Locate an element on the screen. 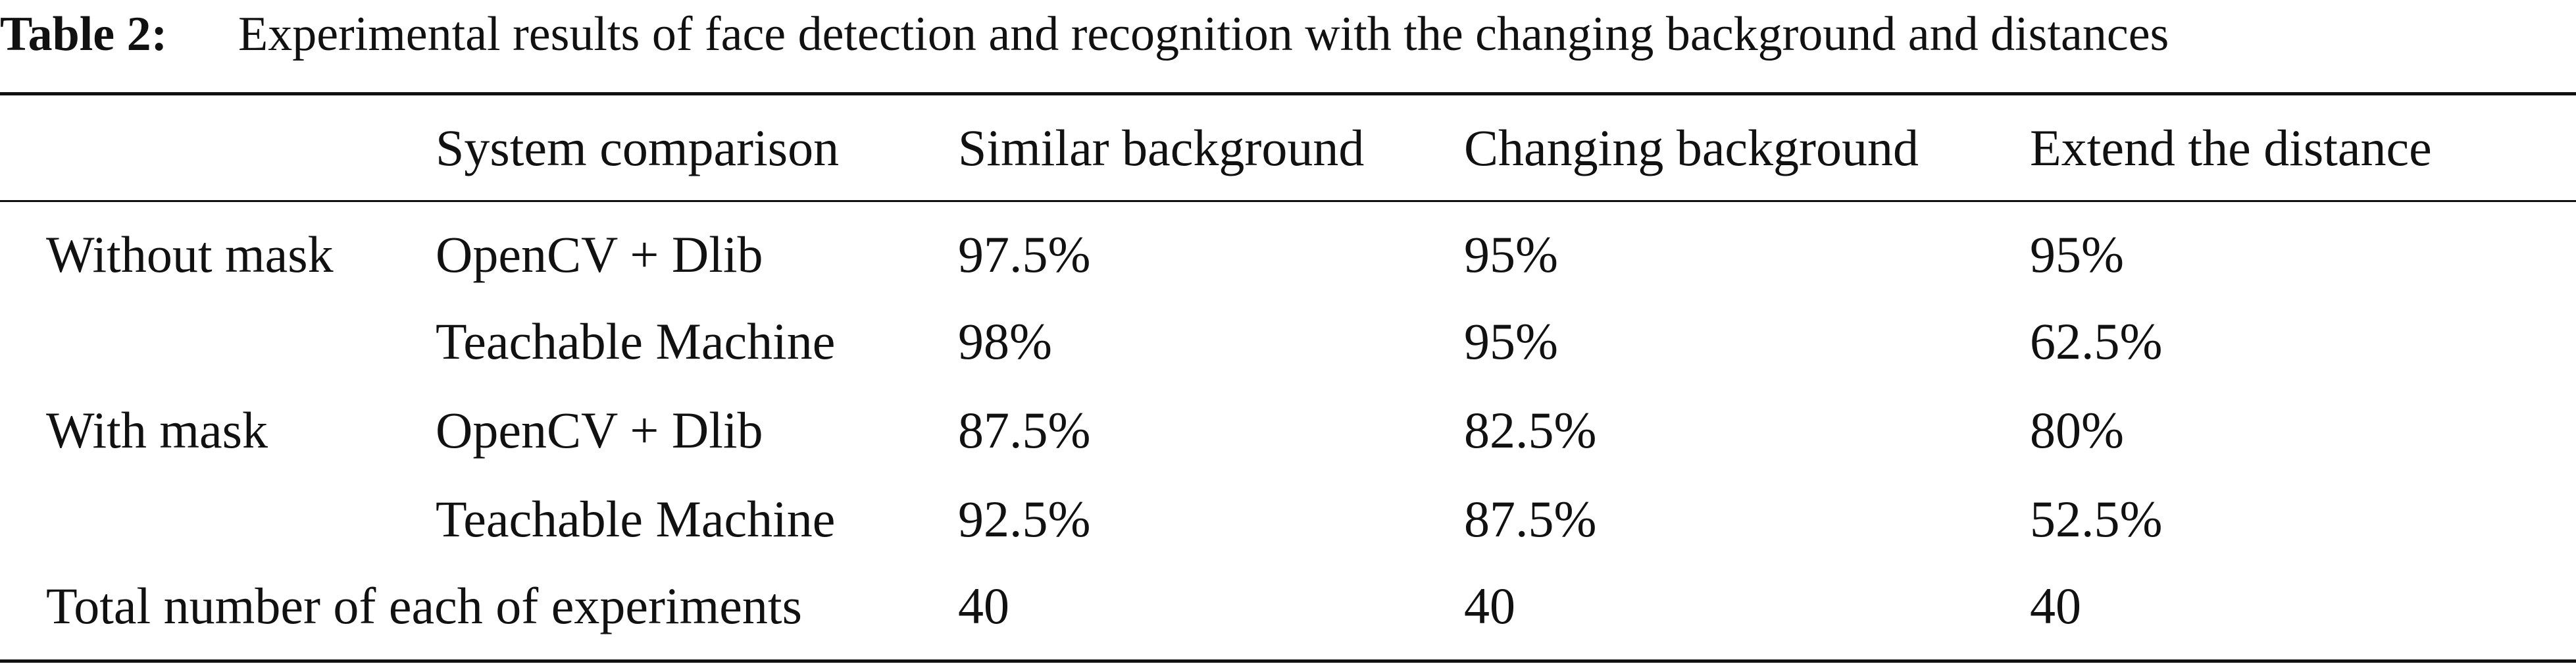 Image resolution: width=2576 pixels, height=668 pixels. top-rule is located at coordinates (1288, 93).